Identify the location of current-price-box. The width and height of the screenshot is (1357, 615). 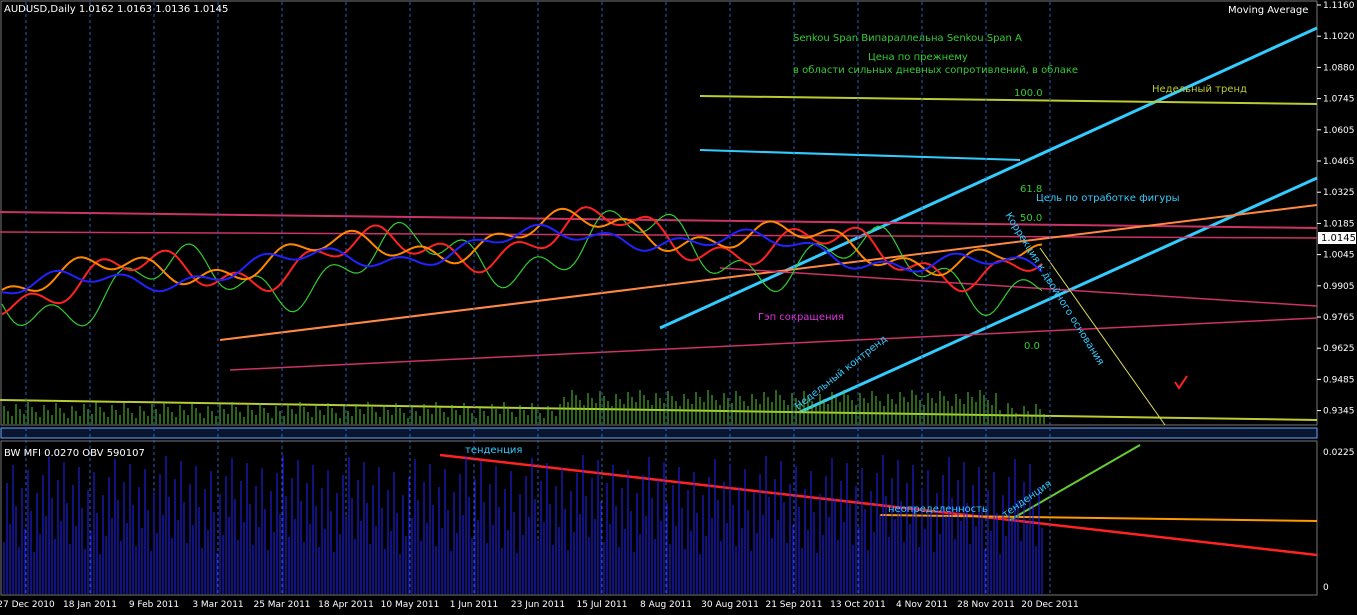
(1337, 238).